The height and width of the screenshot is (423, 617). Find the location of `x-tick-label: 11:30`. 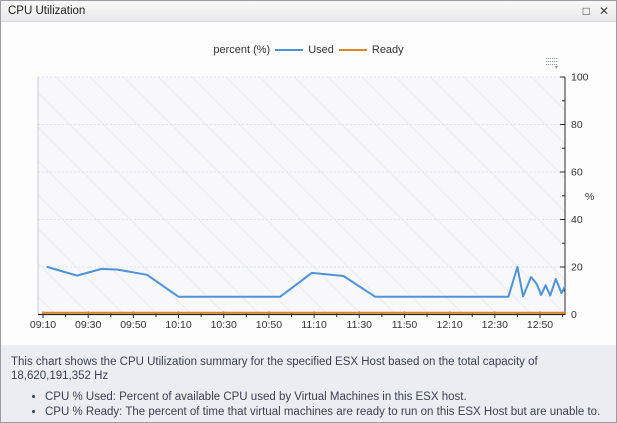

x-tick-label: 11:30 is located at coordinates (360, 325).